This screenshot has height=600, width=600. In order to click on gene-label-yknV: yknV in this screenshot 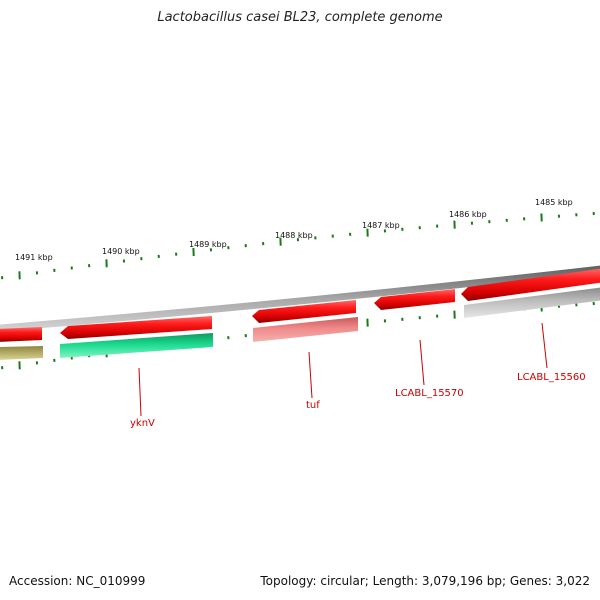, I will do `click(142, 423)`.